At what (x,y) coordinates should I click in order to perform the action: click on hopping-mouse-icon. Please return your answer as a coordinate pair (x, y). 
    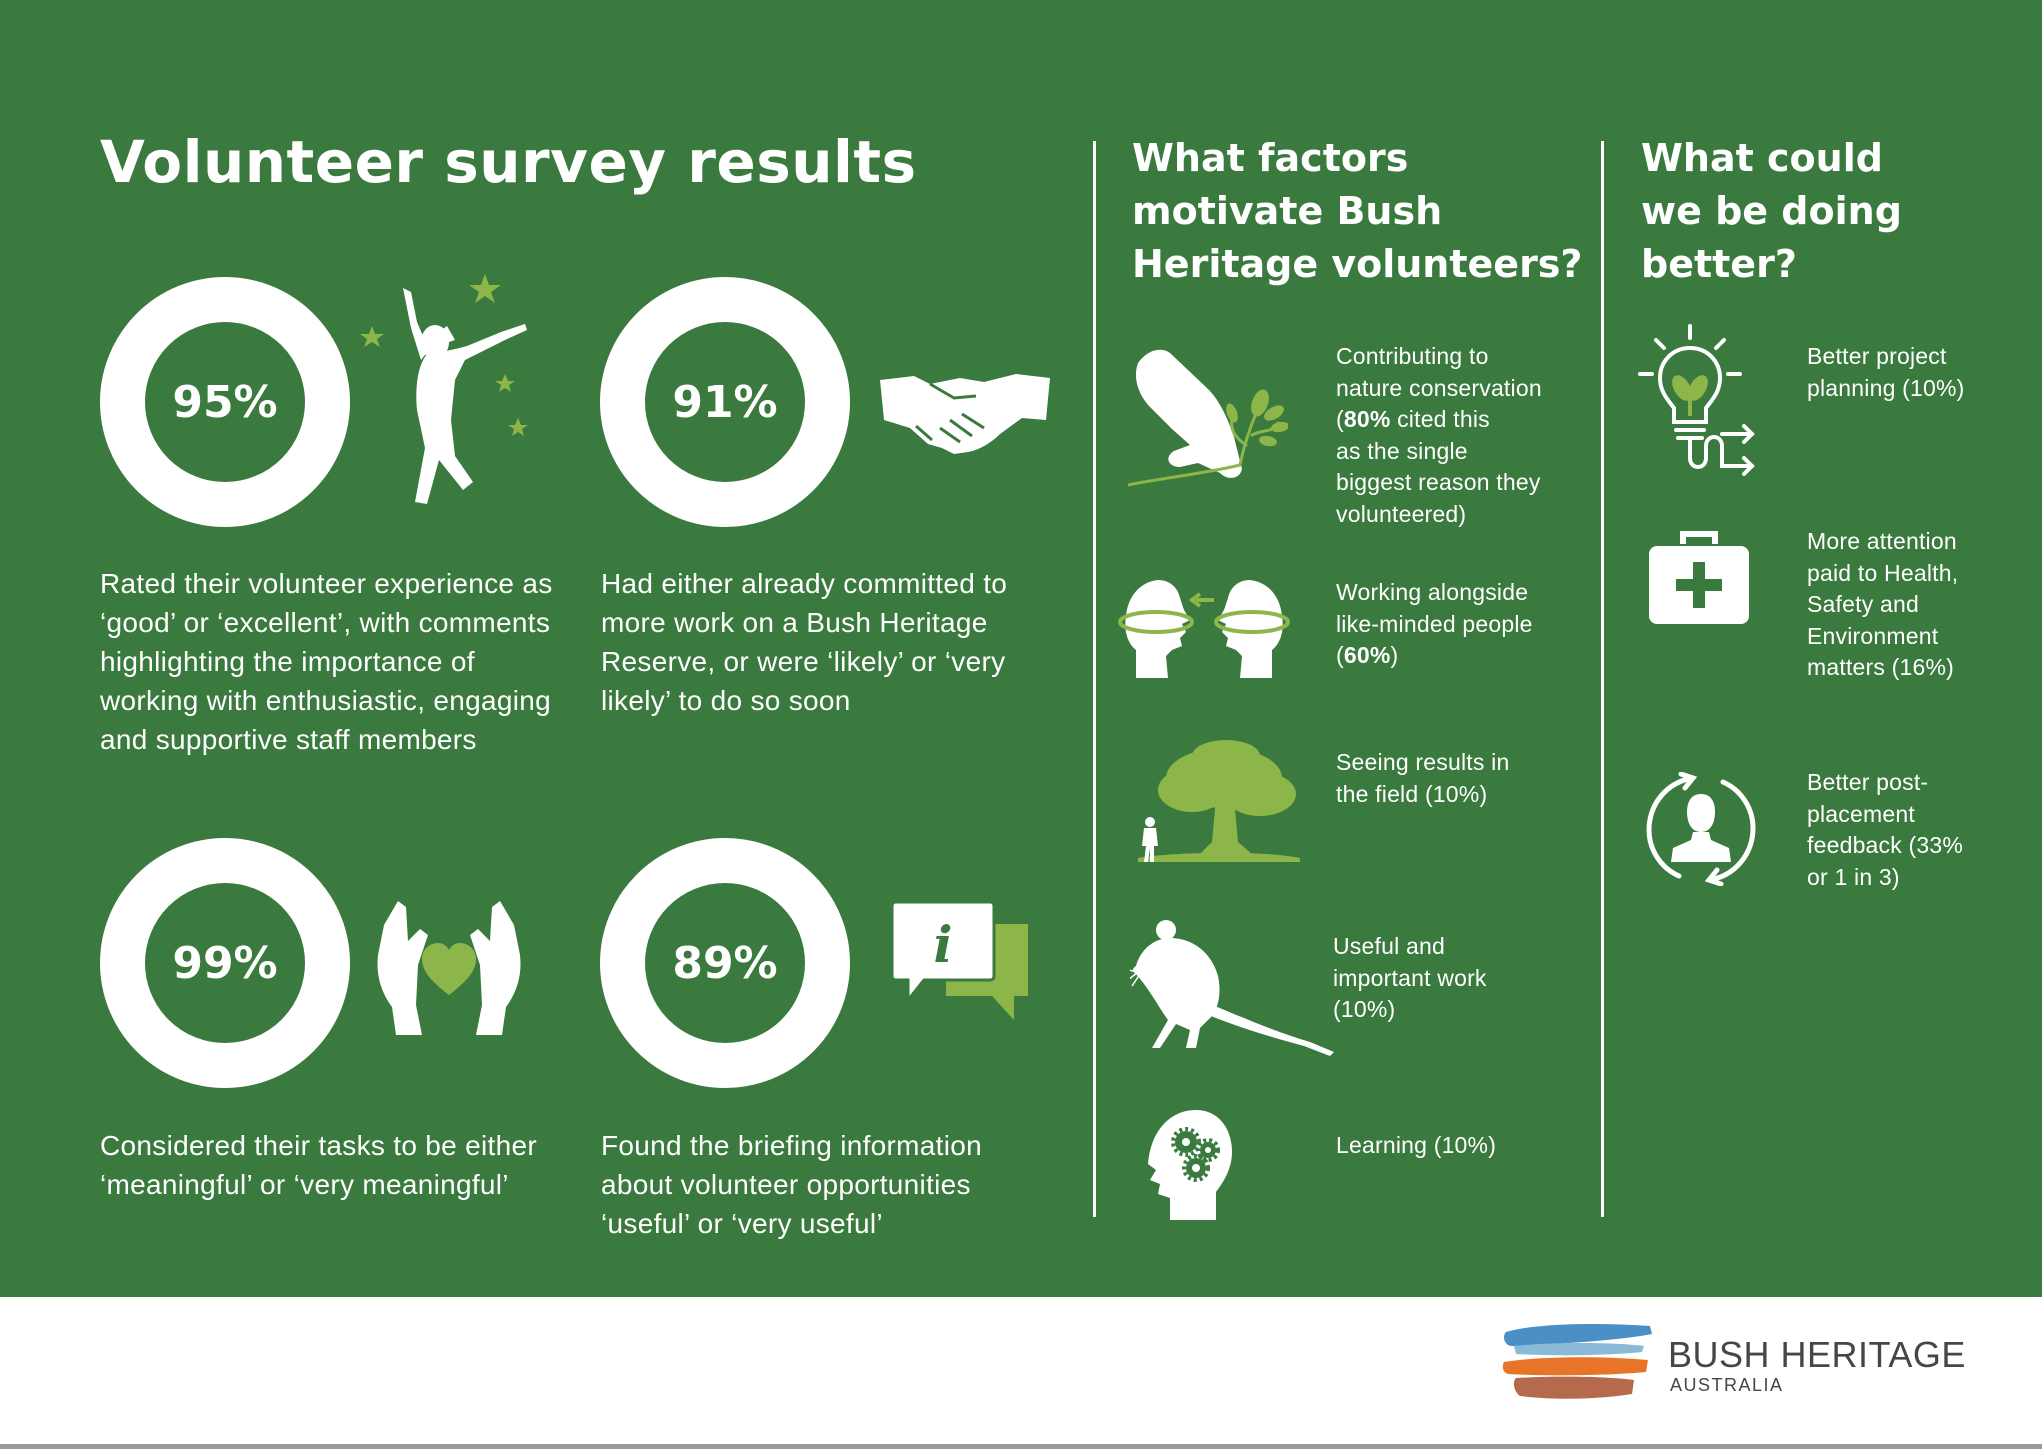
    Looking at the image, I should click on (1232, 988).